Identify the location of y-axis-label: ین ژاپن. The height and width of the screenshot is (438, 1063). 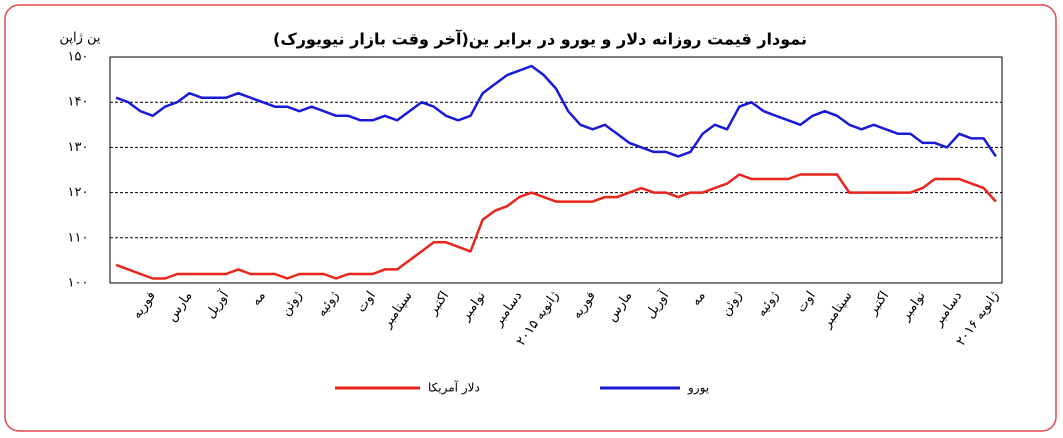
(79, 38).